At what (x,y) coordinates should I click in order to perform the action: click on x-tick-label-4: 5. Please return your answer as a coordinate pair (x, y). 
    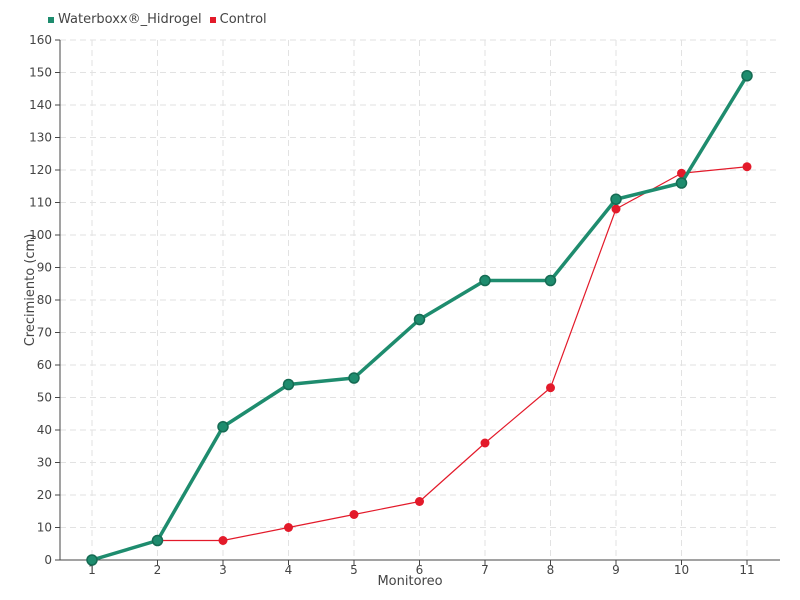
    Looking at the image, I should click on (354, 570).